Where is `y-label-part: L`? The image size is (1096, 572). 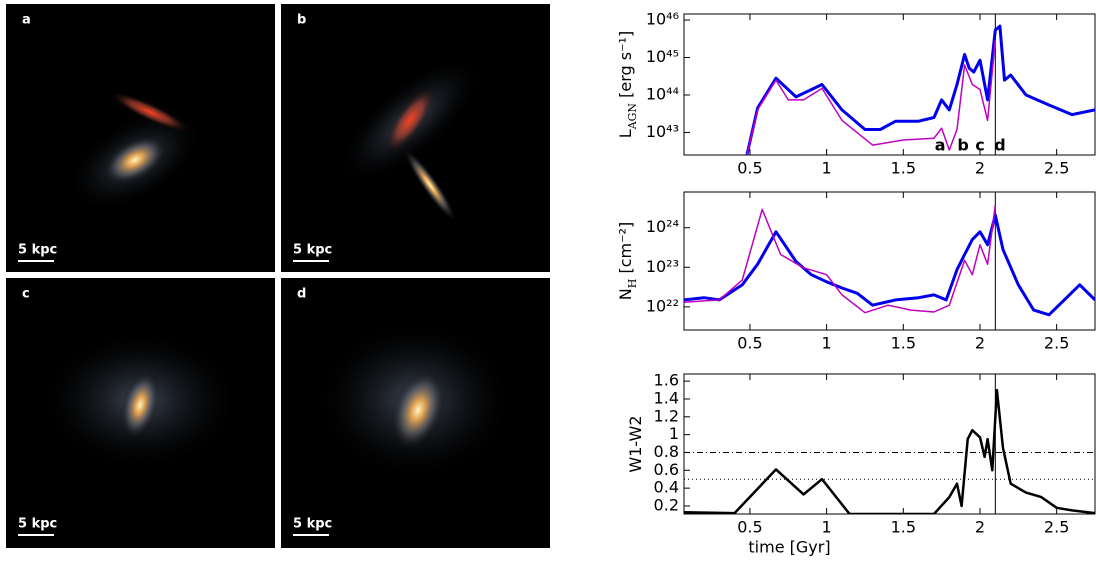
y-label-part: L is located at coordinates (625, 133).